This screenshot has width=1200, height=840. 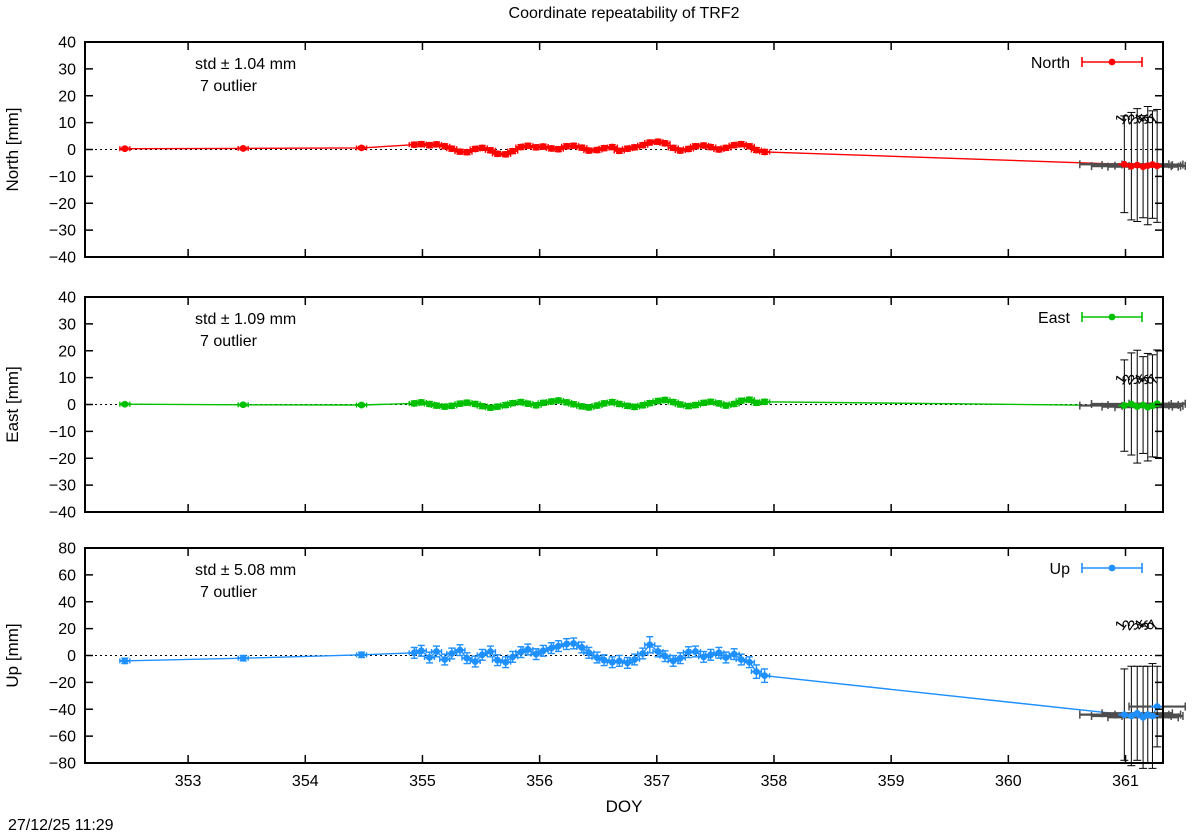 What do you see at coordinates (188, 781) in the screenshot?
I see `x-tick-label: 353` at bounding box center [188, 781].